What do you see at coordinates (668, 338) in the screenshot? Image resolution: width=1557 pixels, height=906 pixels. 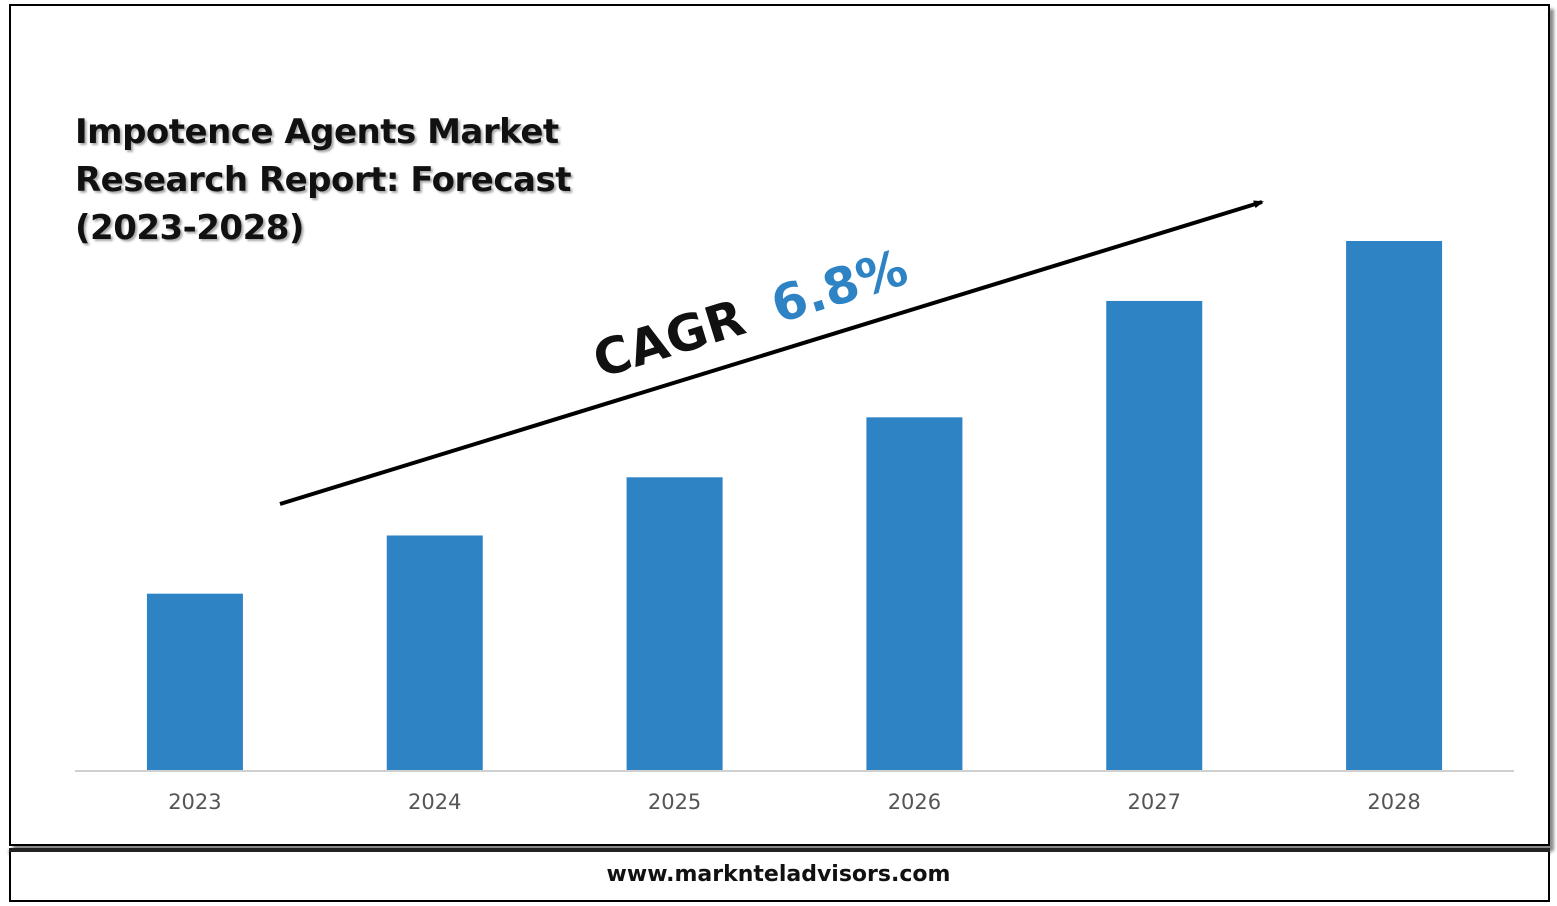 I see `cagr-label: CAGR` at bounding box center [668, 338].